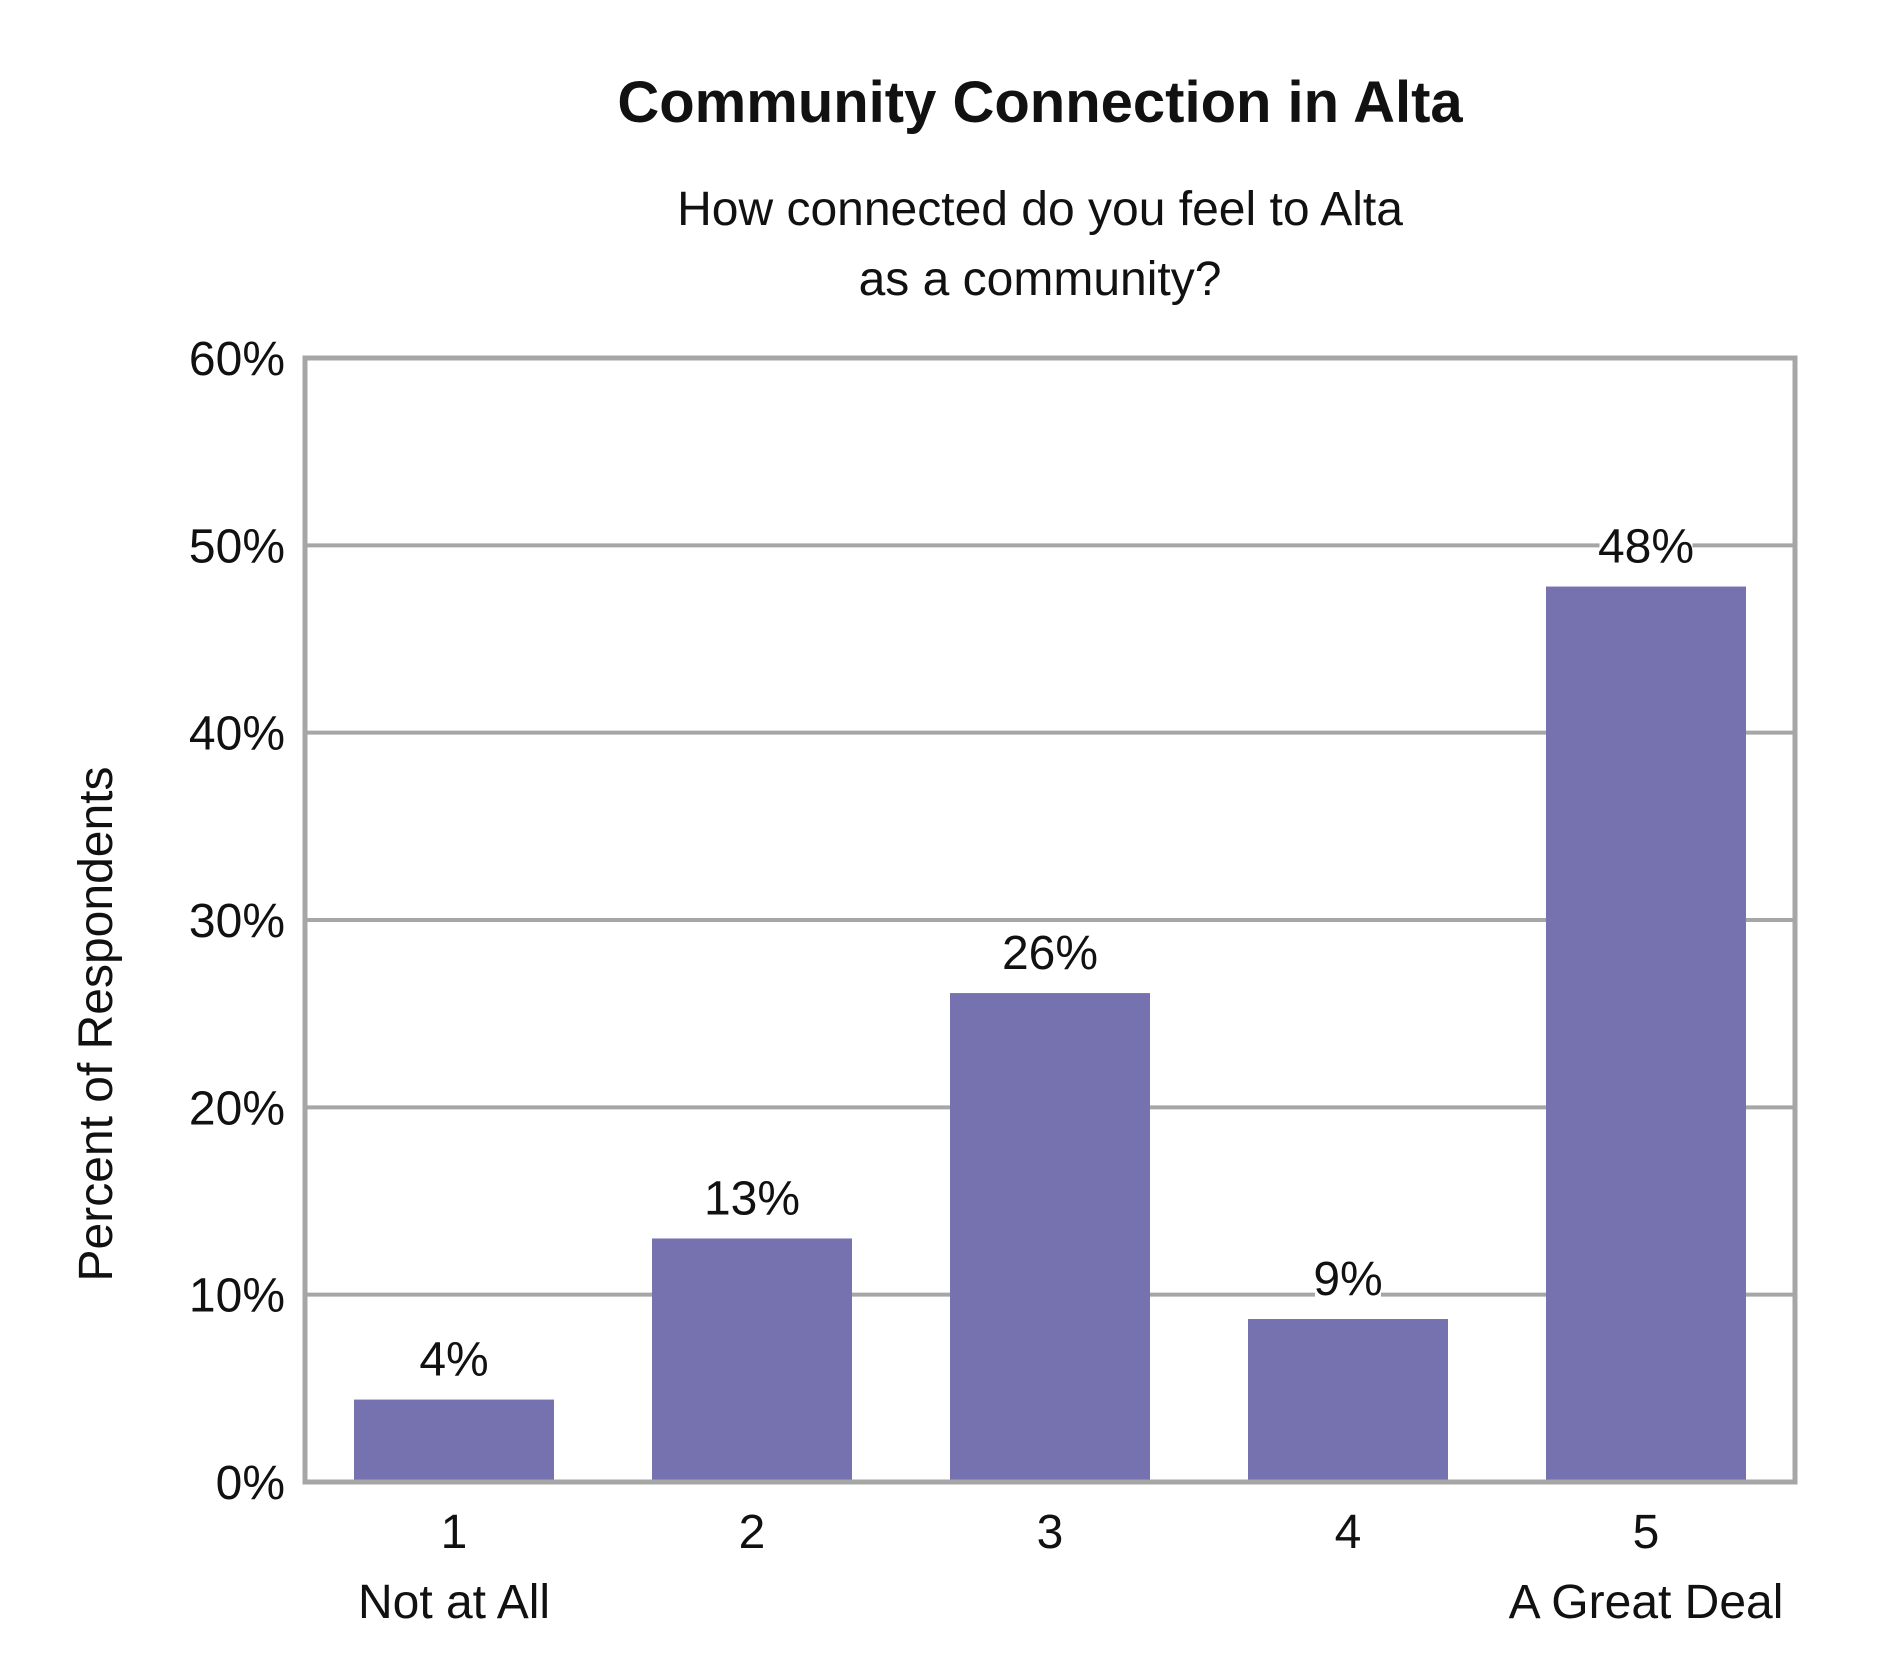 The image size is (1890, 1680). Describe the element at coordinates (1070, 1567) in the screenshot. I see `x-axis-ticks: 1 Not at All 2 3 4 5 A Great Deal` at that location.